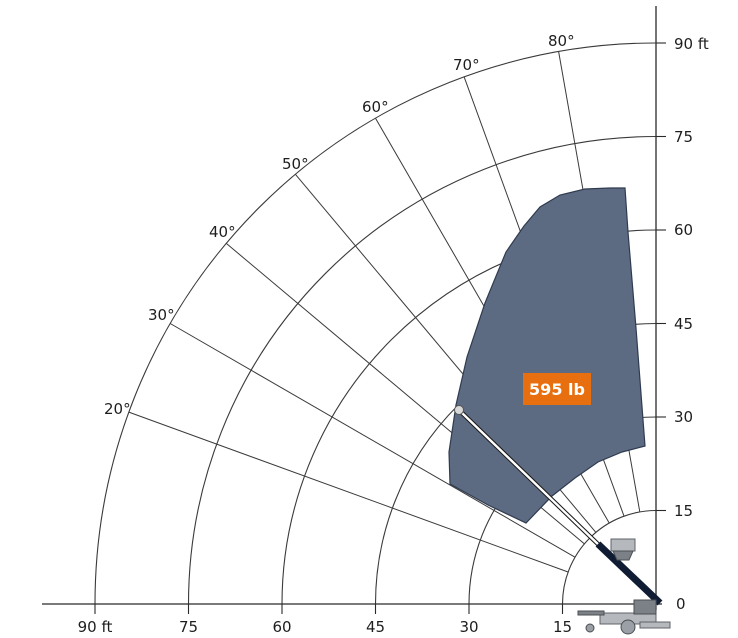  What do you see at coordinates (222, 232) in the screenshot?
I see `angle-label-40: 40°` at bounding box center [222, 232].